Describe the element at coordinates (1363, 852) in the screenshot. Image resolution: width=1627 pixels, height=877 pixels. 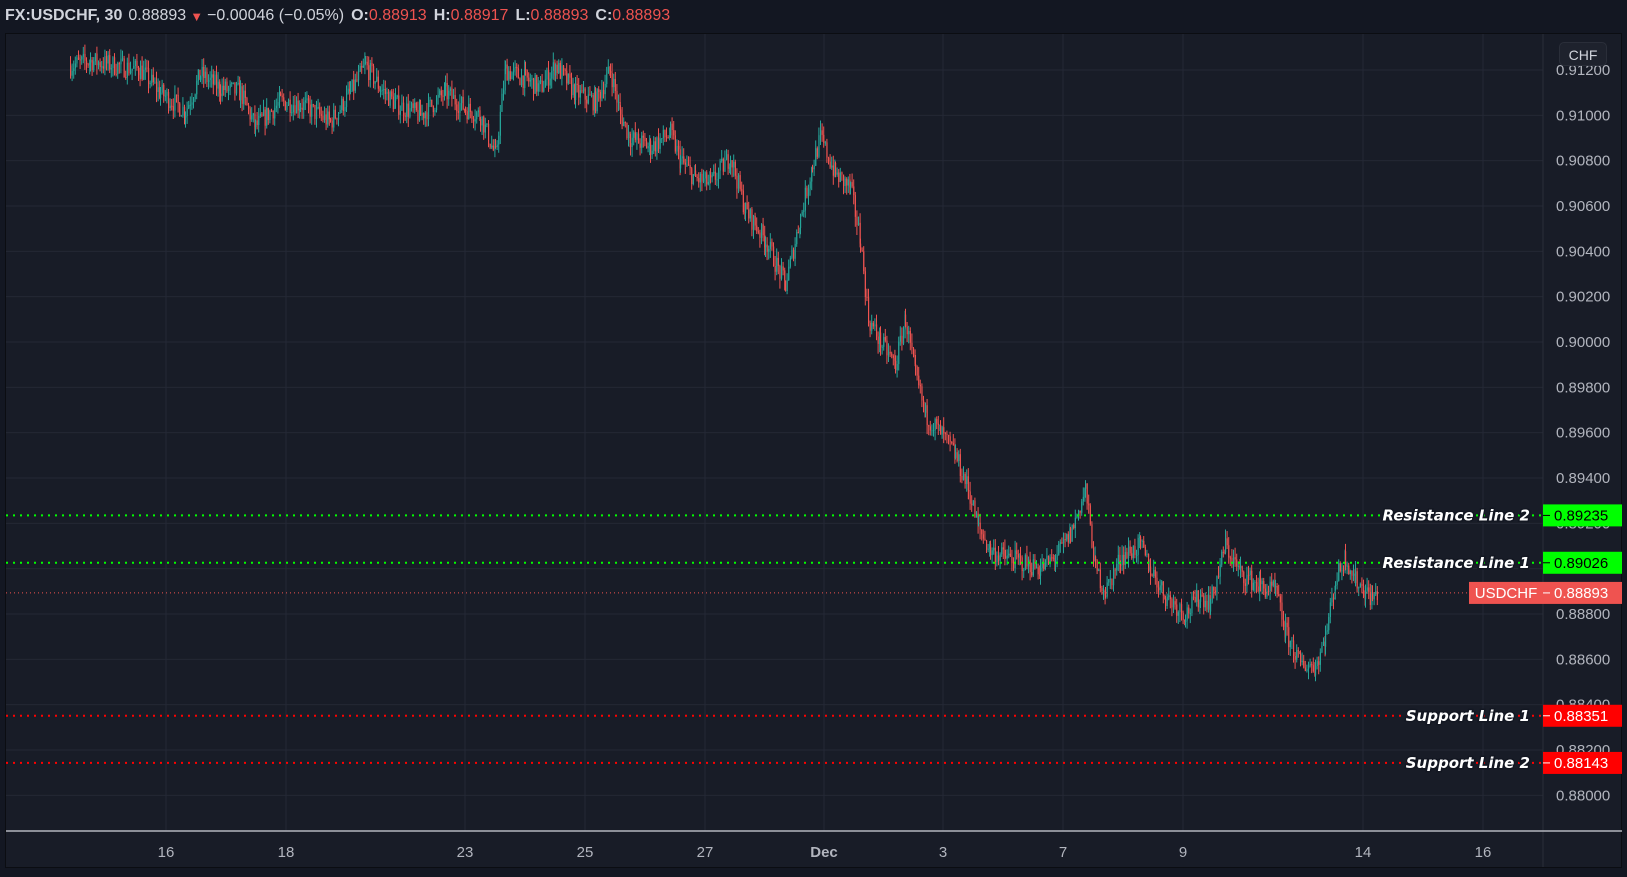
I see `time-axis-label: 14` at that location.